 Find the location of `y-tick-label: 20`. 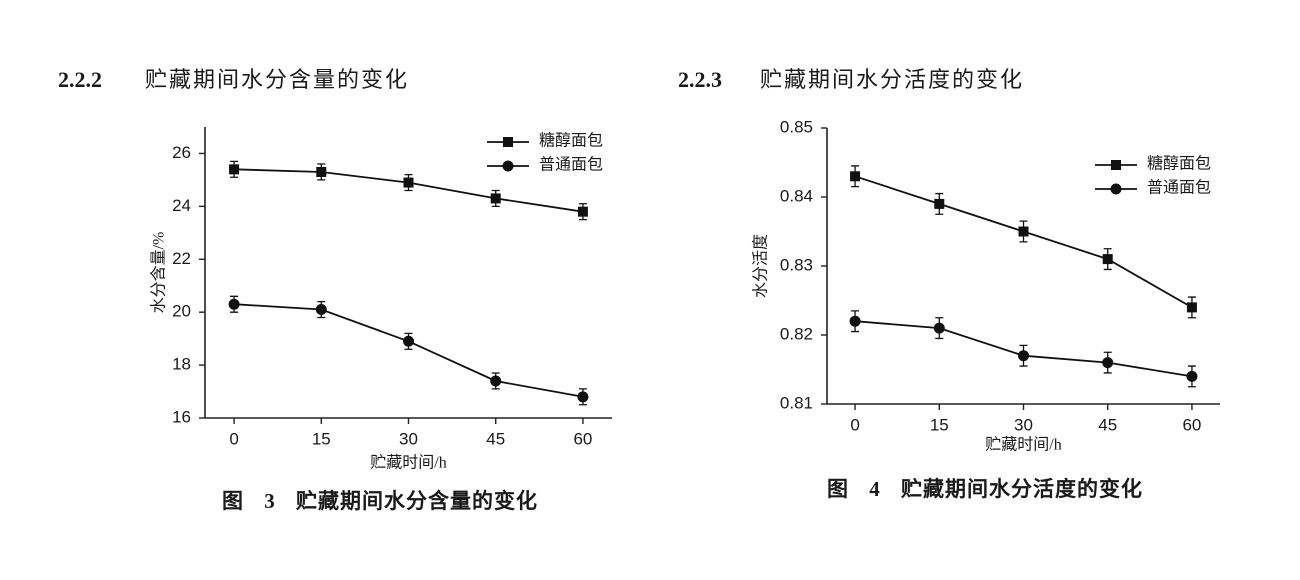

y-tick-label: 20 is located at coordinates (181, 311).